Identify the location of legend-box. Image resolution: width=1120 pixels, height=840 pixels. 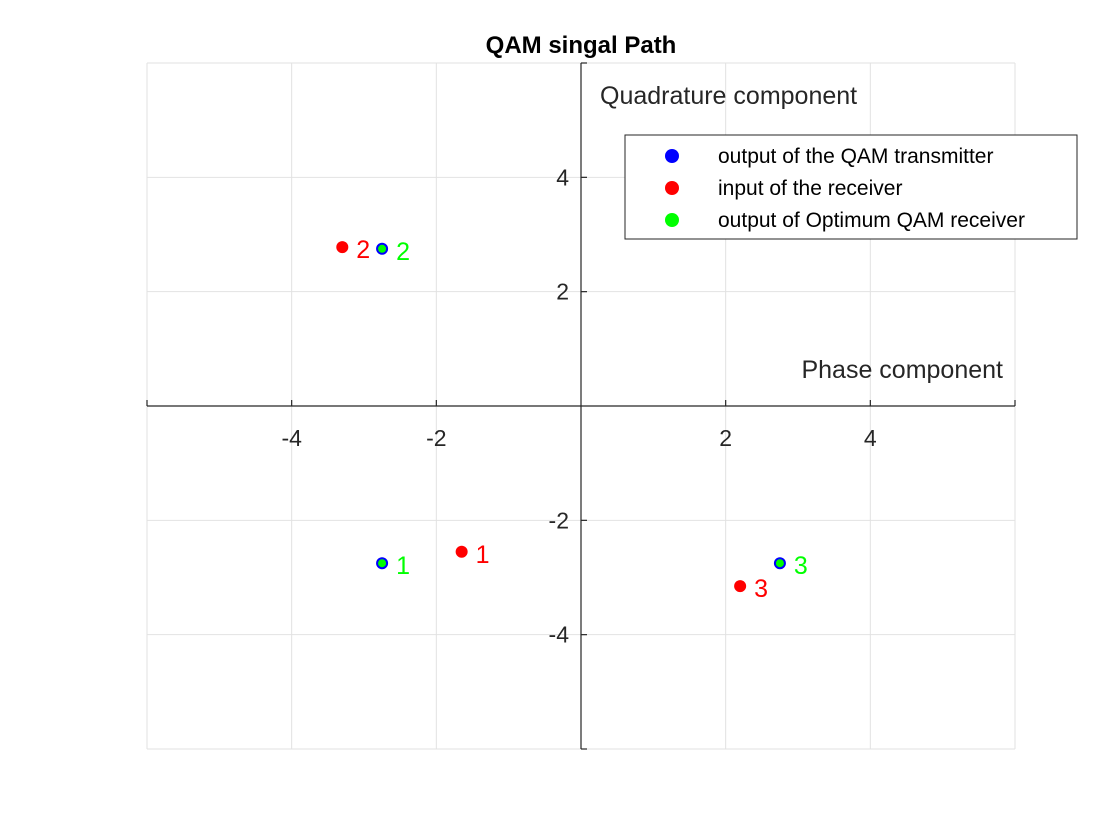
(851, 187).